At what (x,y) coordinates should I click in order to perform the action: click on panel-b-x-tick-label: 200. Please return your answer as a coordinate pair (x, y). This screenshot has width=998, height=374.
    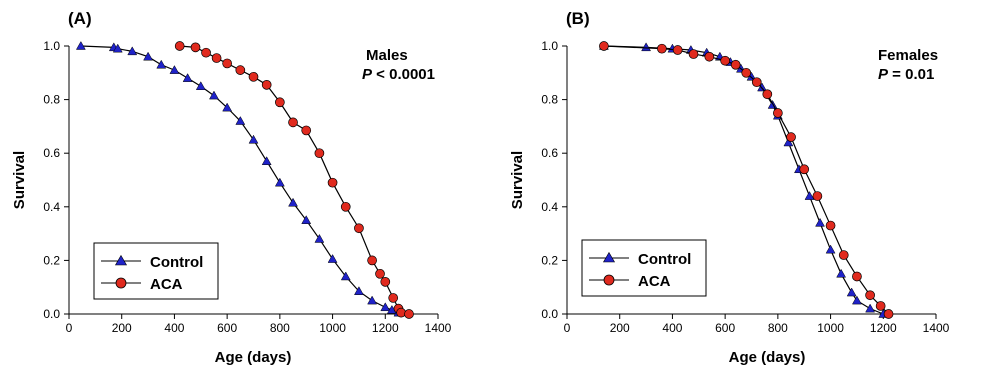
    Looking at the image, I should click on (620, 328).